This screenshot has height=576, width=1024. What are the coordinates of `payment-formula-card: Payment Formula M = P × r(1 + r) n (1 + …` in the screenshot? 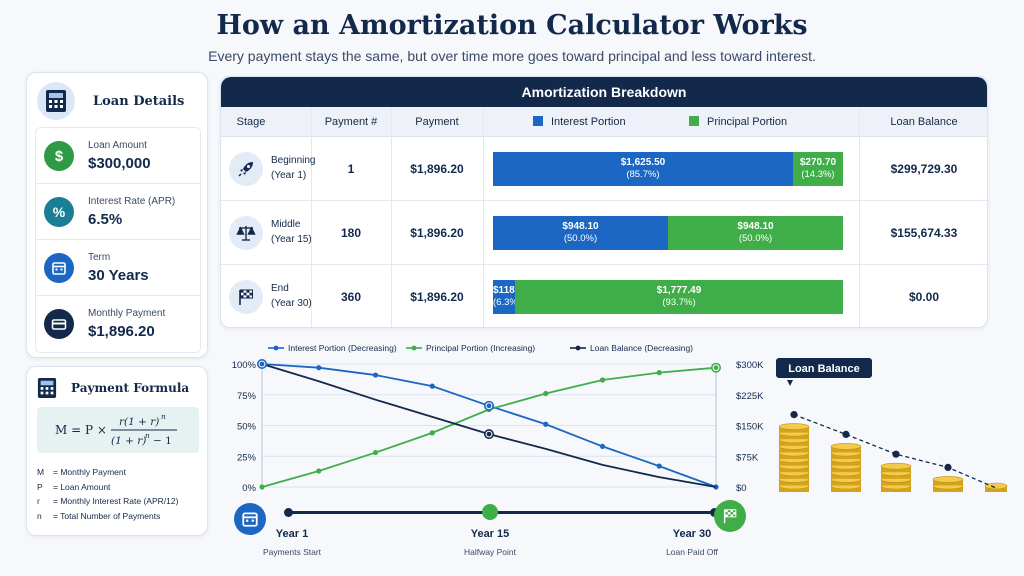 It's located at (117, 451).